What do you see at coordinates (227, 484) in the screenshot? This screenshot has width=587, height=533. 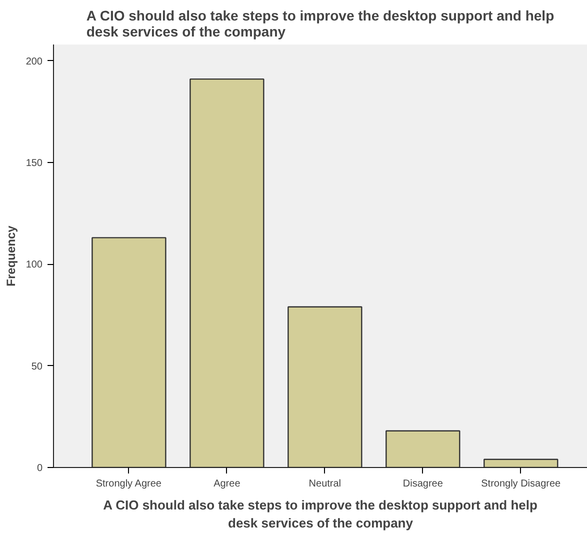 I see `x-tick-label: Agree` at bounding box center [227, 484].